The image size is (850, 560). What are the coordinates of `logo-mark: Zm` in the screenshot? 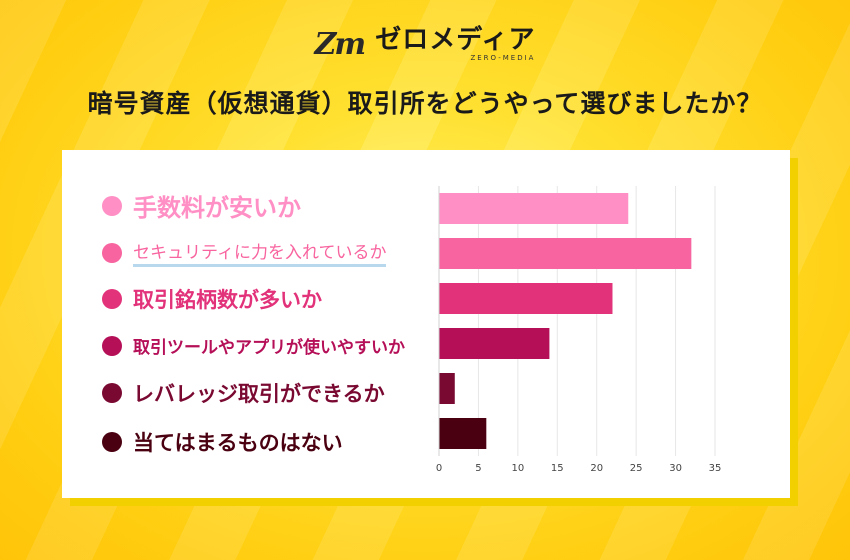 It's located at (340, 44).